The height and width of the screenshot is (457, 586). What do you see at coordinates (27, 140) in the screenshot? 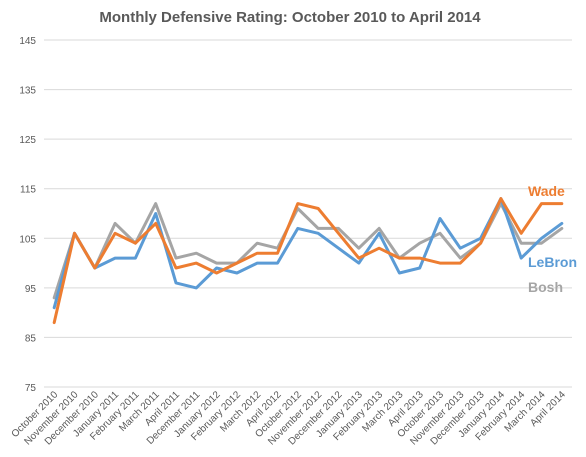
I see `y-tick-label: 125` at bounding box center [27, 140].